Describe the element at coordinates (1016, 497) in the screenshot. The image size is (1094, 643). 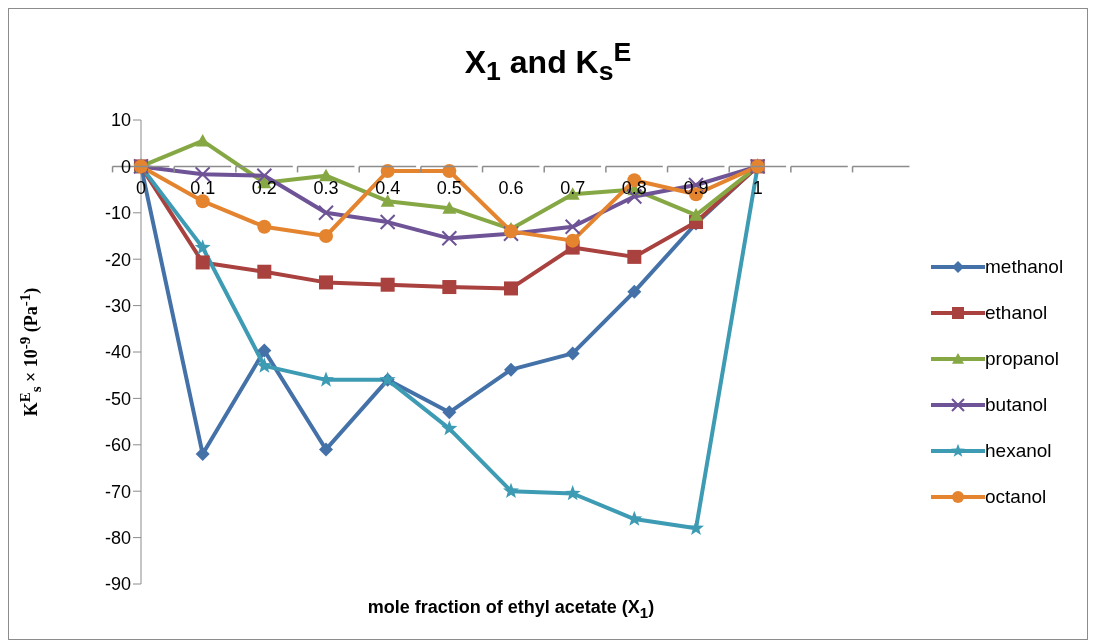
I see `legend-label: octanol` at that location.